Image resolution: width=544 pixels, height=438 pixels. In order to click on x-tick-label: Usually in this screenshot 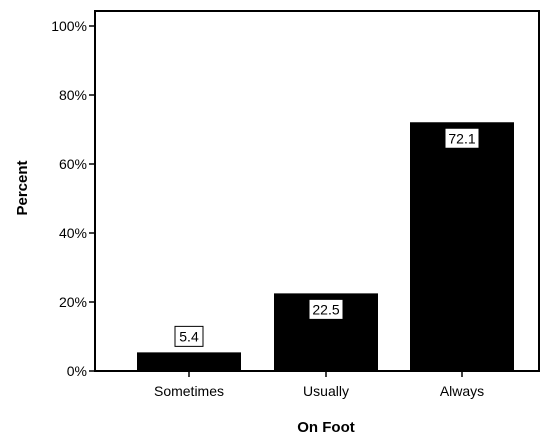, I will do `click(326, 391)`.